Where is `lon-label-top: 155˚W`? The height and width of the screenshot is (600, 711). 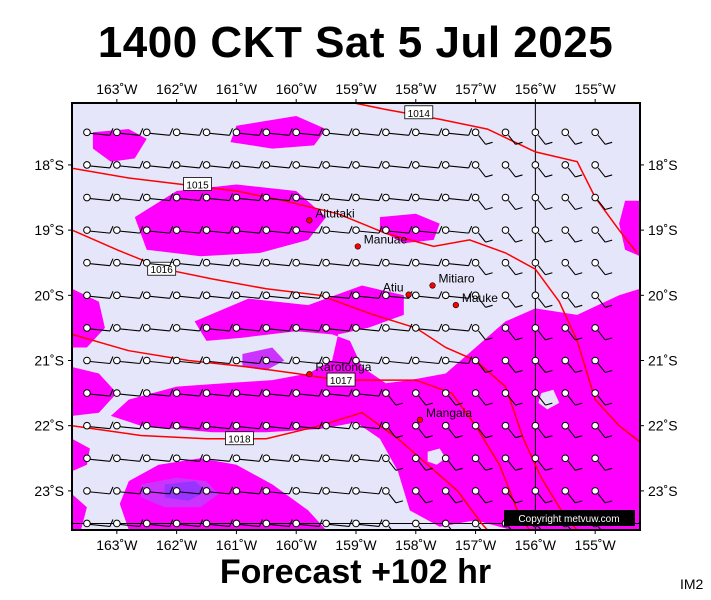
lon-label-top: 155˚W is located at coordinates (596, 89).